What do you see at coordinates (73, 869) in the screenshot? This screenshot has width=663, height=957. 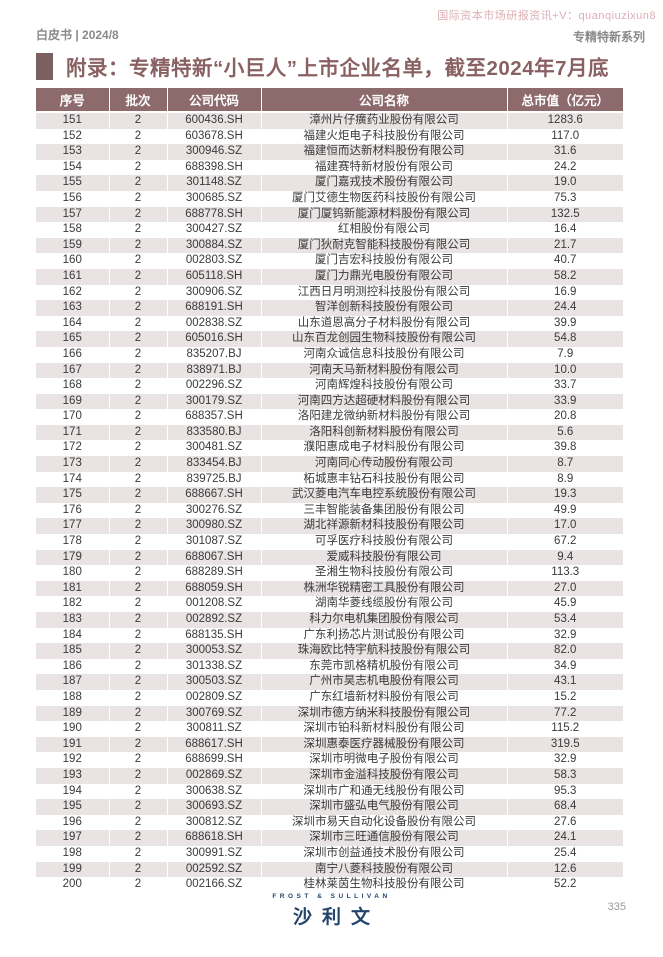 I see `cell-serial: 199` at bounding box center [73, 869].